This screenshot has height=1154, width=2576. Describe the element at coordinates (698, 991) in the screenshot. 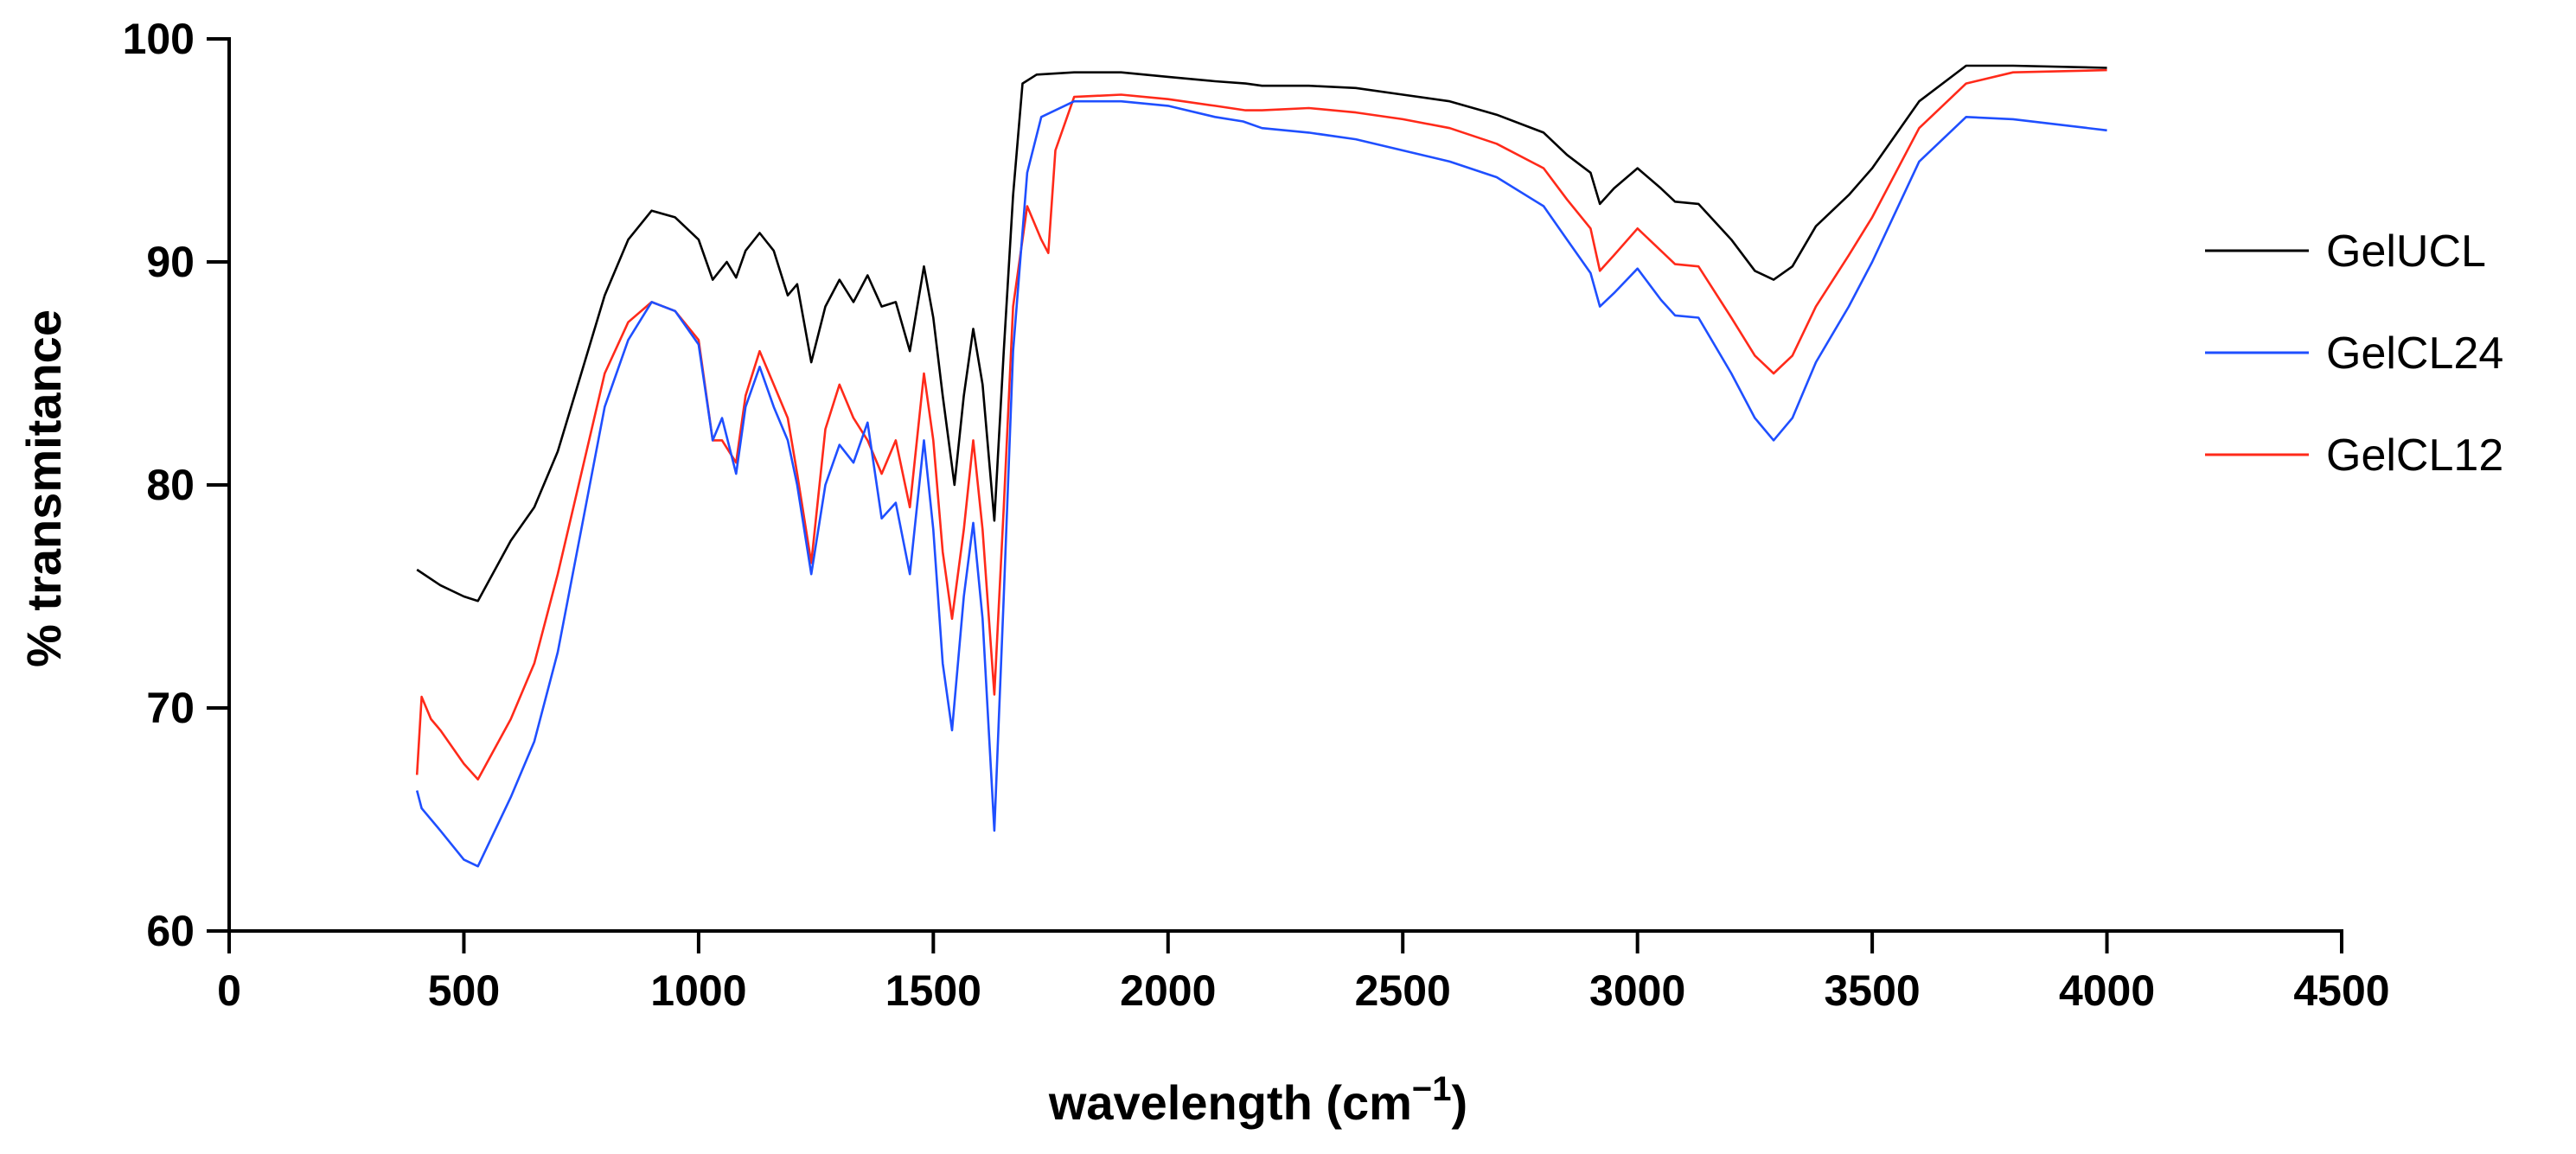

I see `x-tick-label: 1000` at that location.